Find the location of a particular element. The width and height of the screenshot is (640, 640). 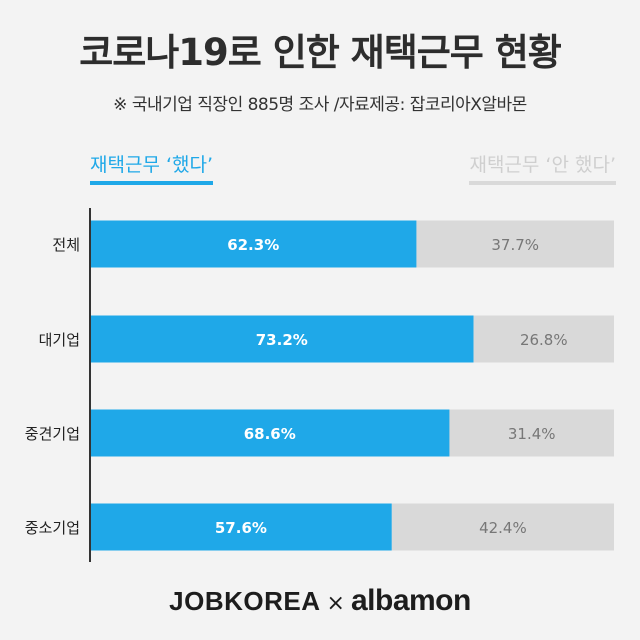

category-label-2: 중견기업 is located at coordinates (52, 434).